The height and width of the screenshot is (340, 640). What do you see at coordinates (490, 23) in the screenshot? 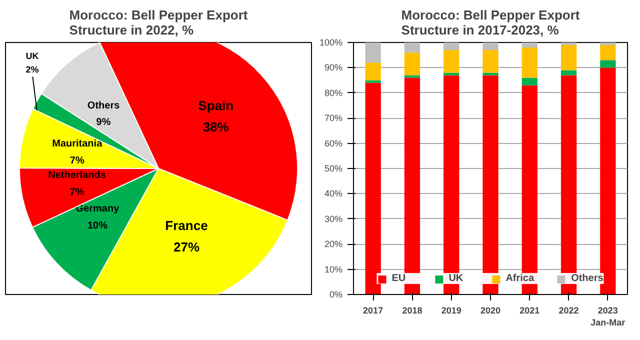
I see `chart-title: Morocco: Bell Pepper Export Structure in 2017-2023, %` at bounding box center [490, 23].